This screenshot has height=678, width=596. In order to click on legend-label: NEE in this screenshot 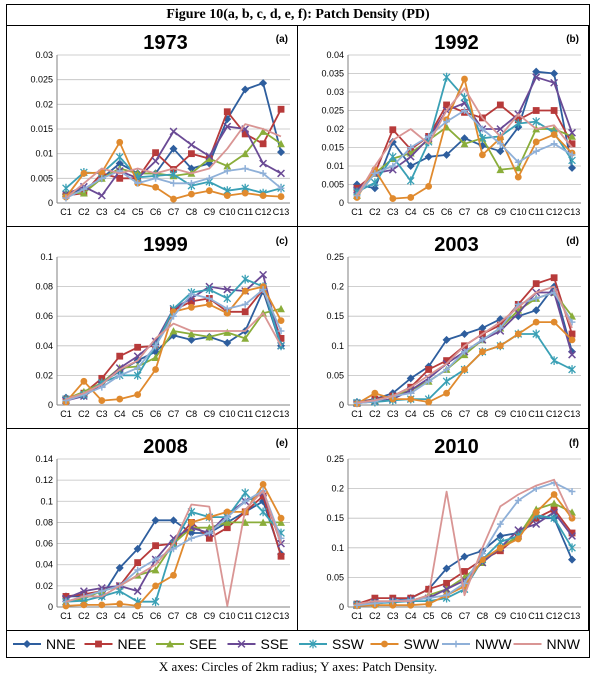, I will do `click(132, 644)`.